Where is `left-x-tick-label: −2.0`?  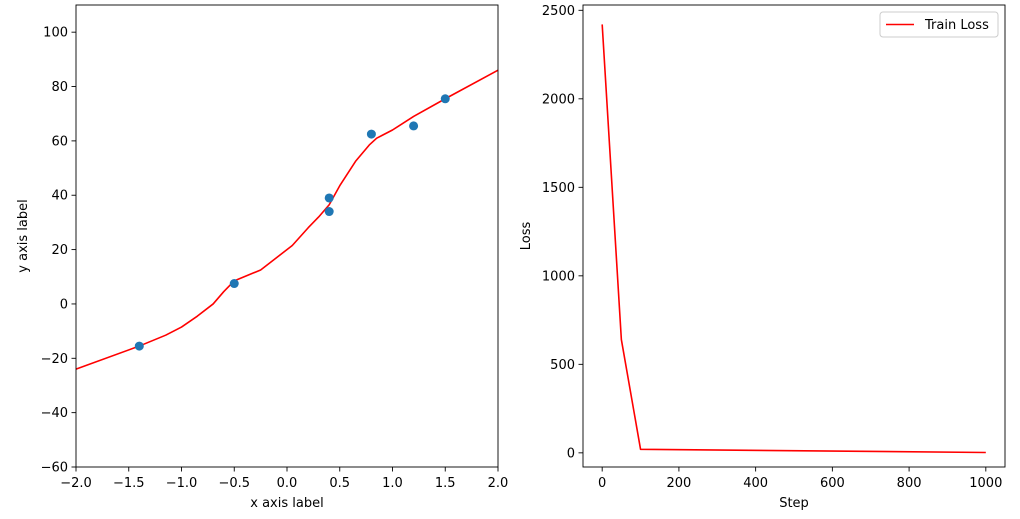 left-x-tick-label: −2.0 is located at coordinates (76, 483).